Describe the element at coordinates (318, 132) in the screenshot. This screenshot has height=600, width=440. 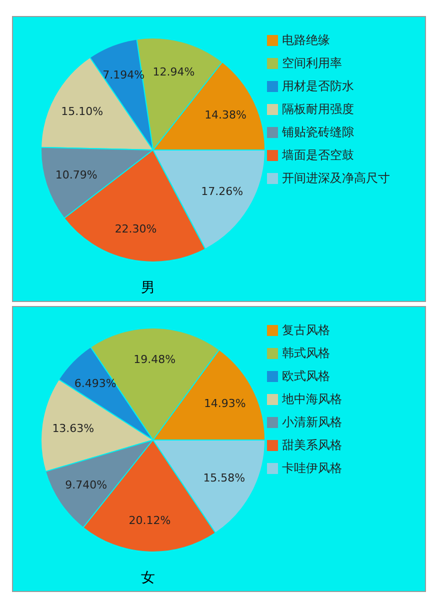
I see `legend-label: 铺贴瓷砖缝隙` at that location.